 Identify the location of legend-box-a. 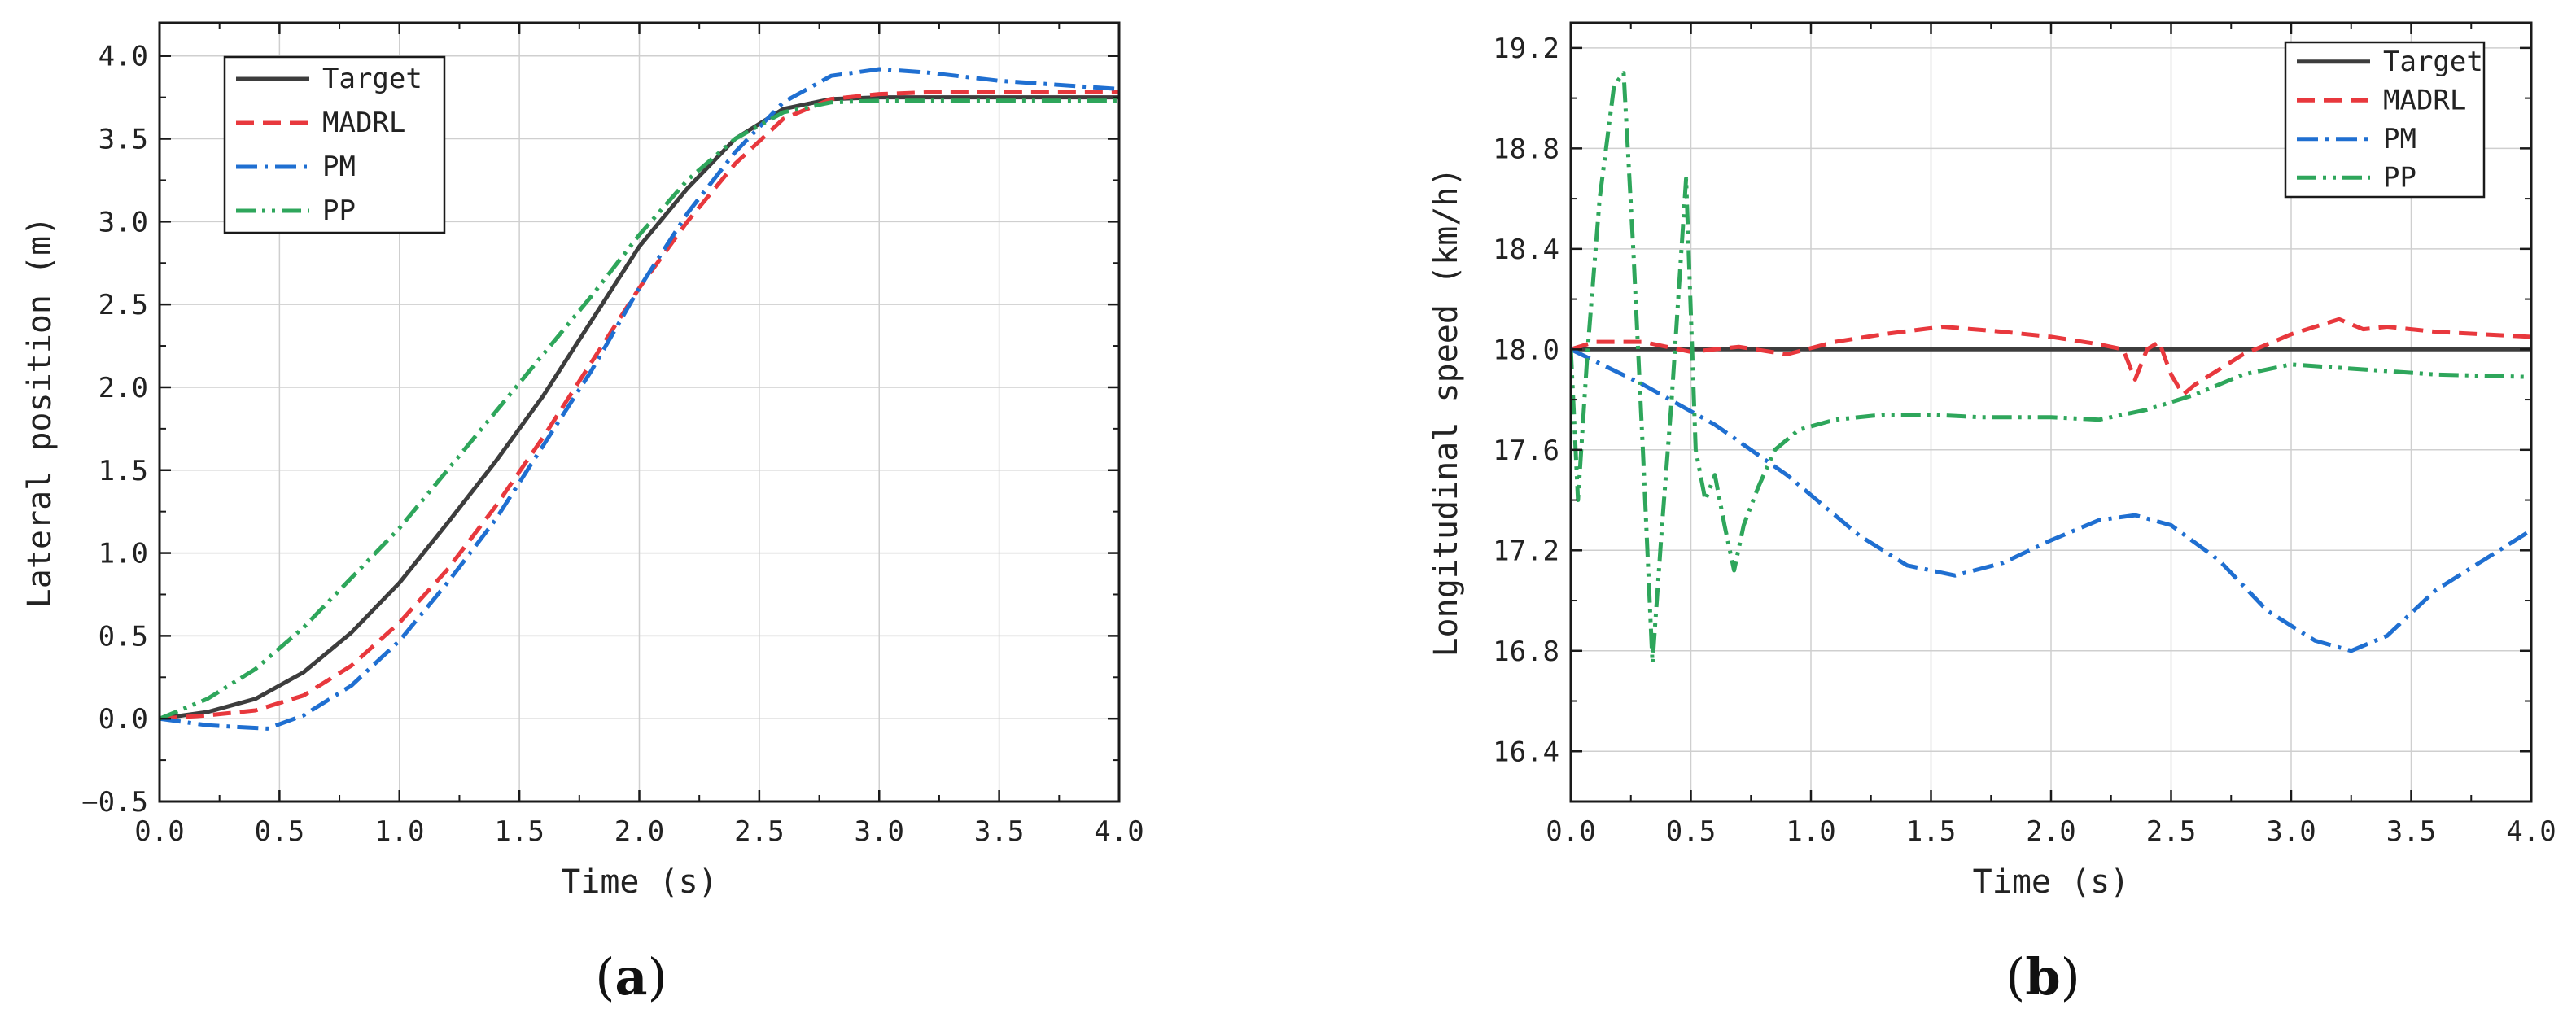
(334, 144).